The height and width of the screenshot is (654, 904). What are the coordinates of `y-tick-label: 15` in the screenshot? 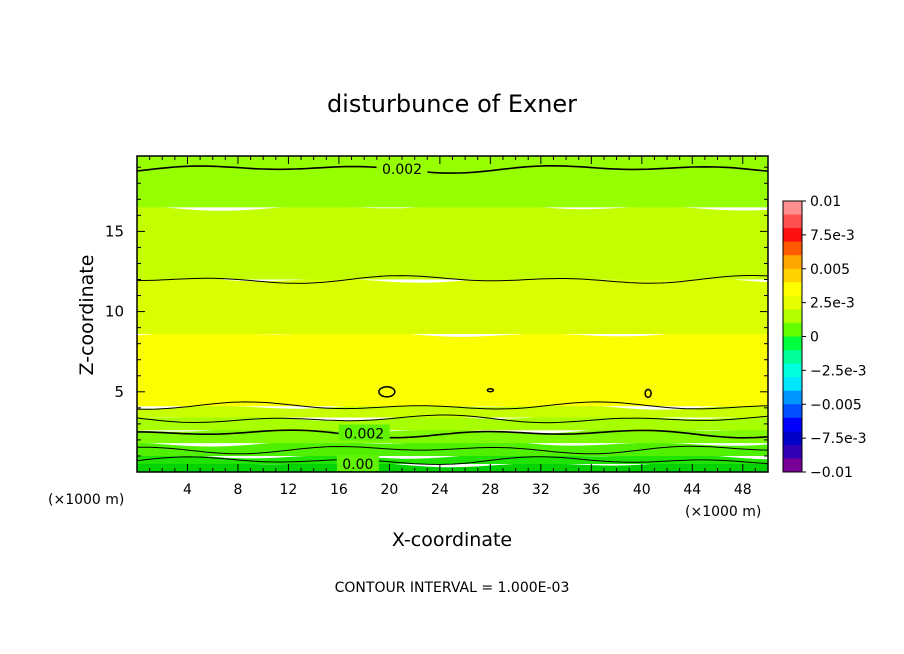 It's located at (114, 231).